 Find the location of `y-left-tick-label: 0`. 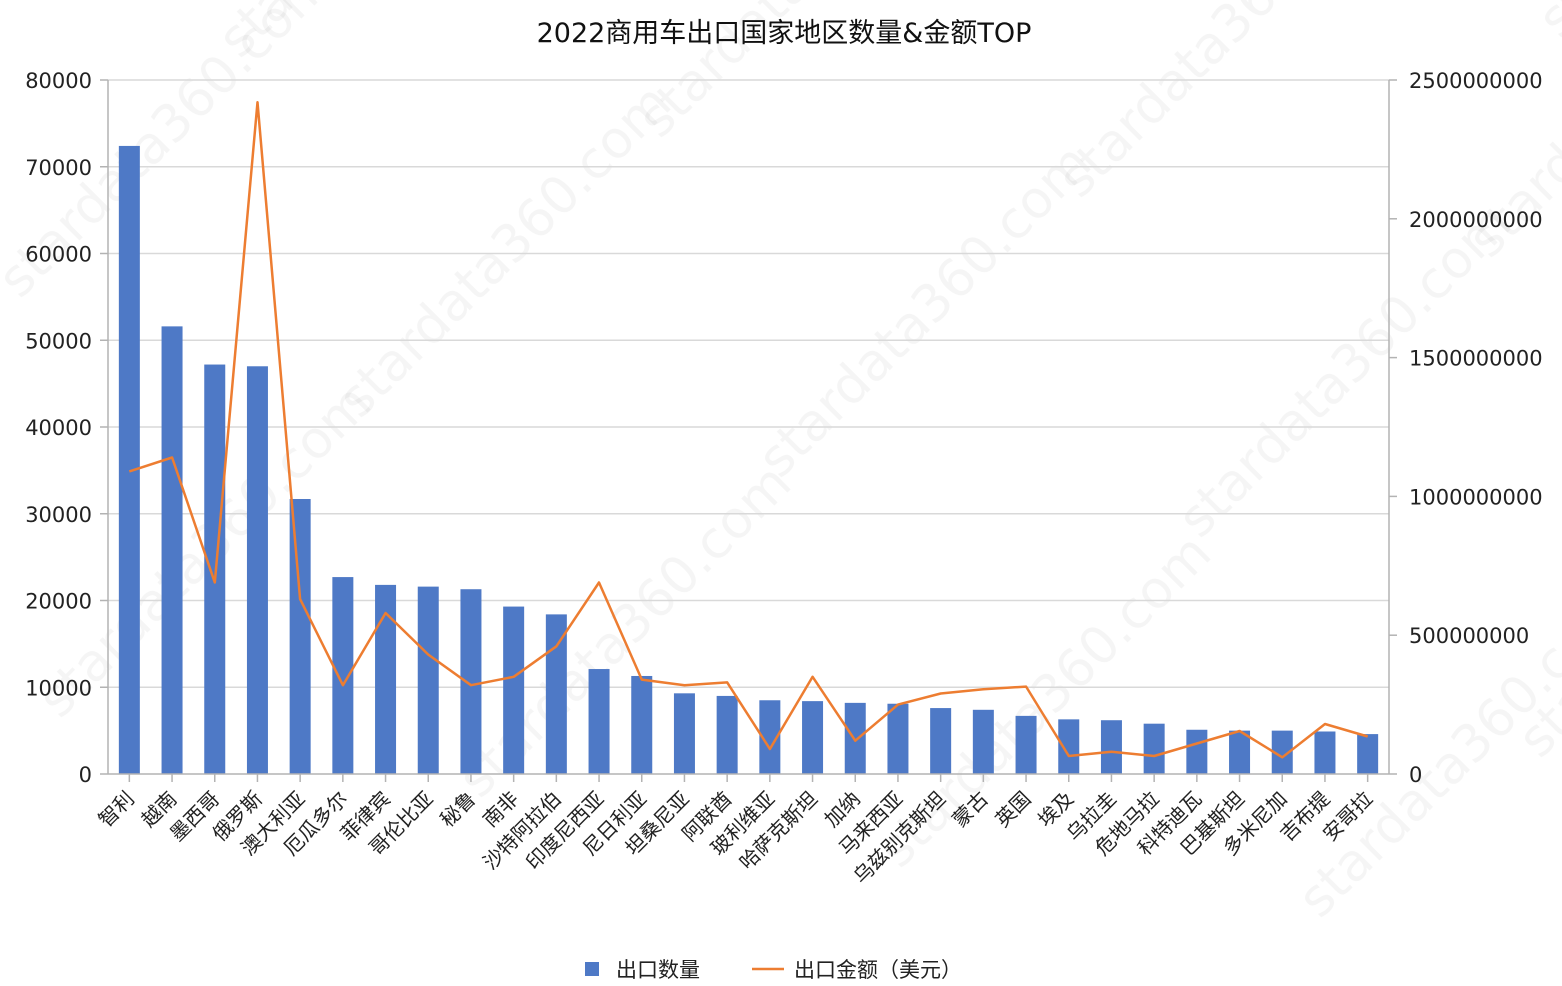

y-left-tick-label: 0 is located at coordinates (85, 775).